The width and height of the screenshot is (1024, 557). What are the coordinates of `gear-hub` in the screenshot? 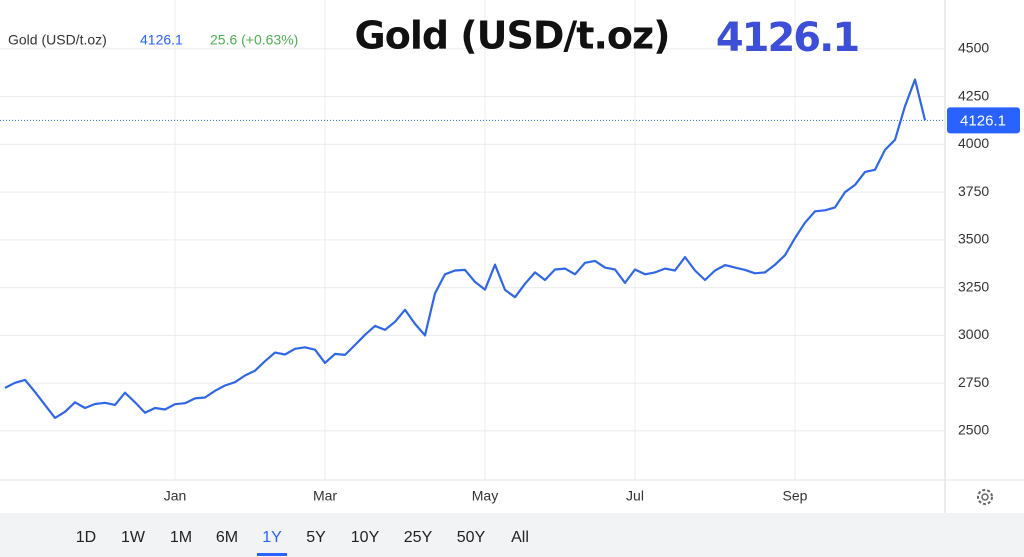 It's located at (985, 497).